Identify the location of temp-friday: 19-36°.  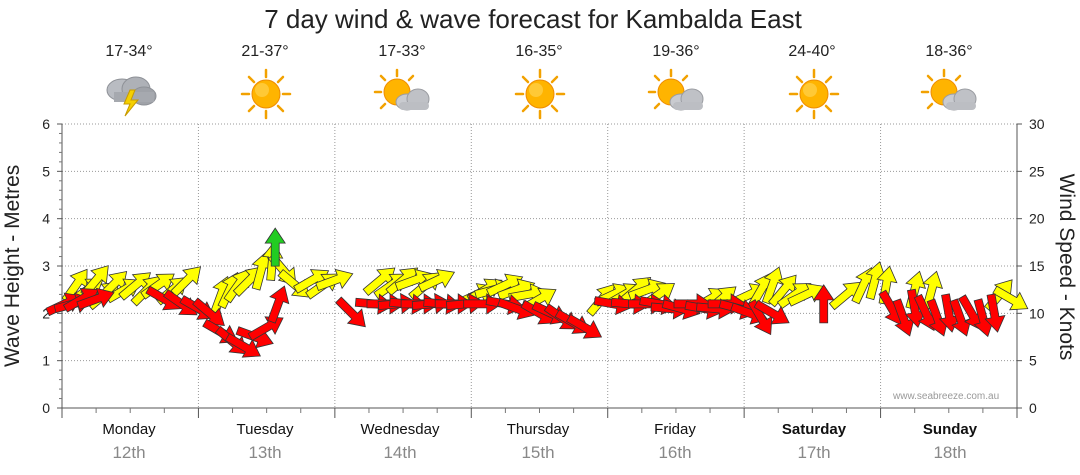
(676, 51).